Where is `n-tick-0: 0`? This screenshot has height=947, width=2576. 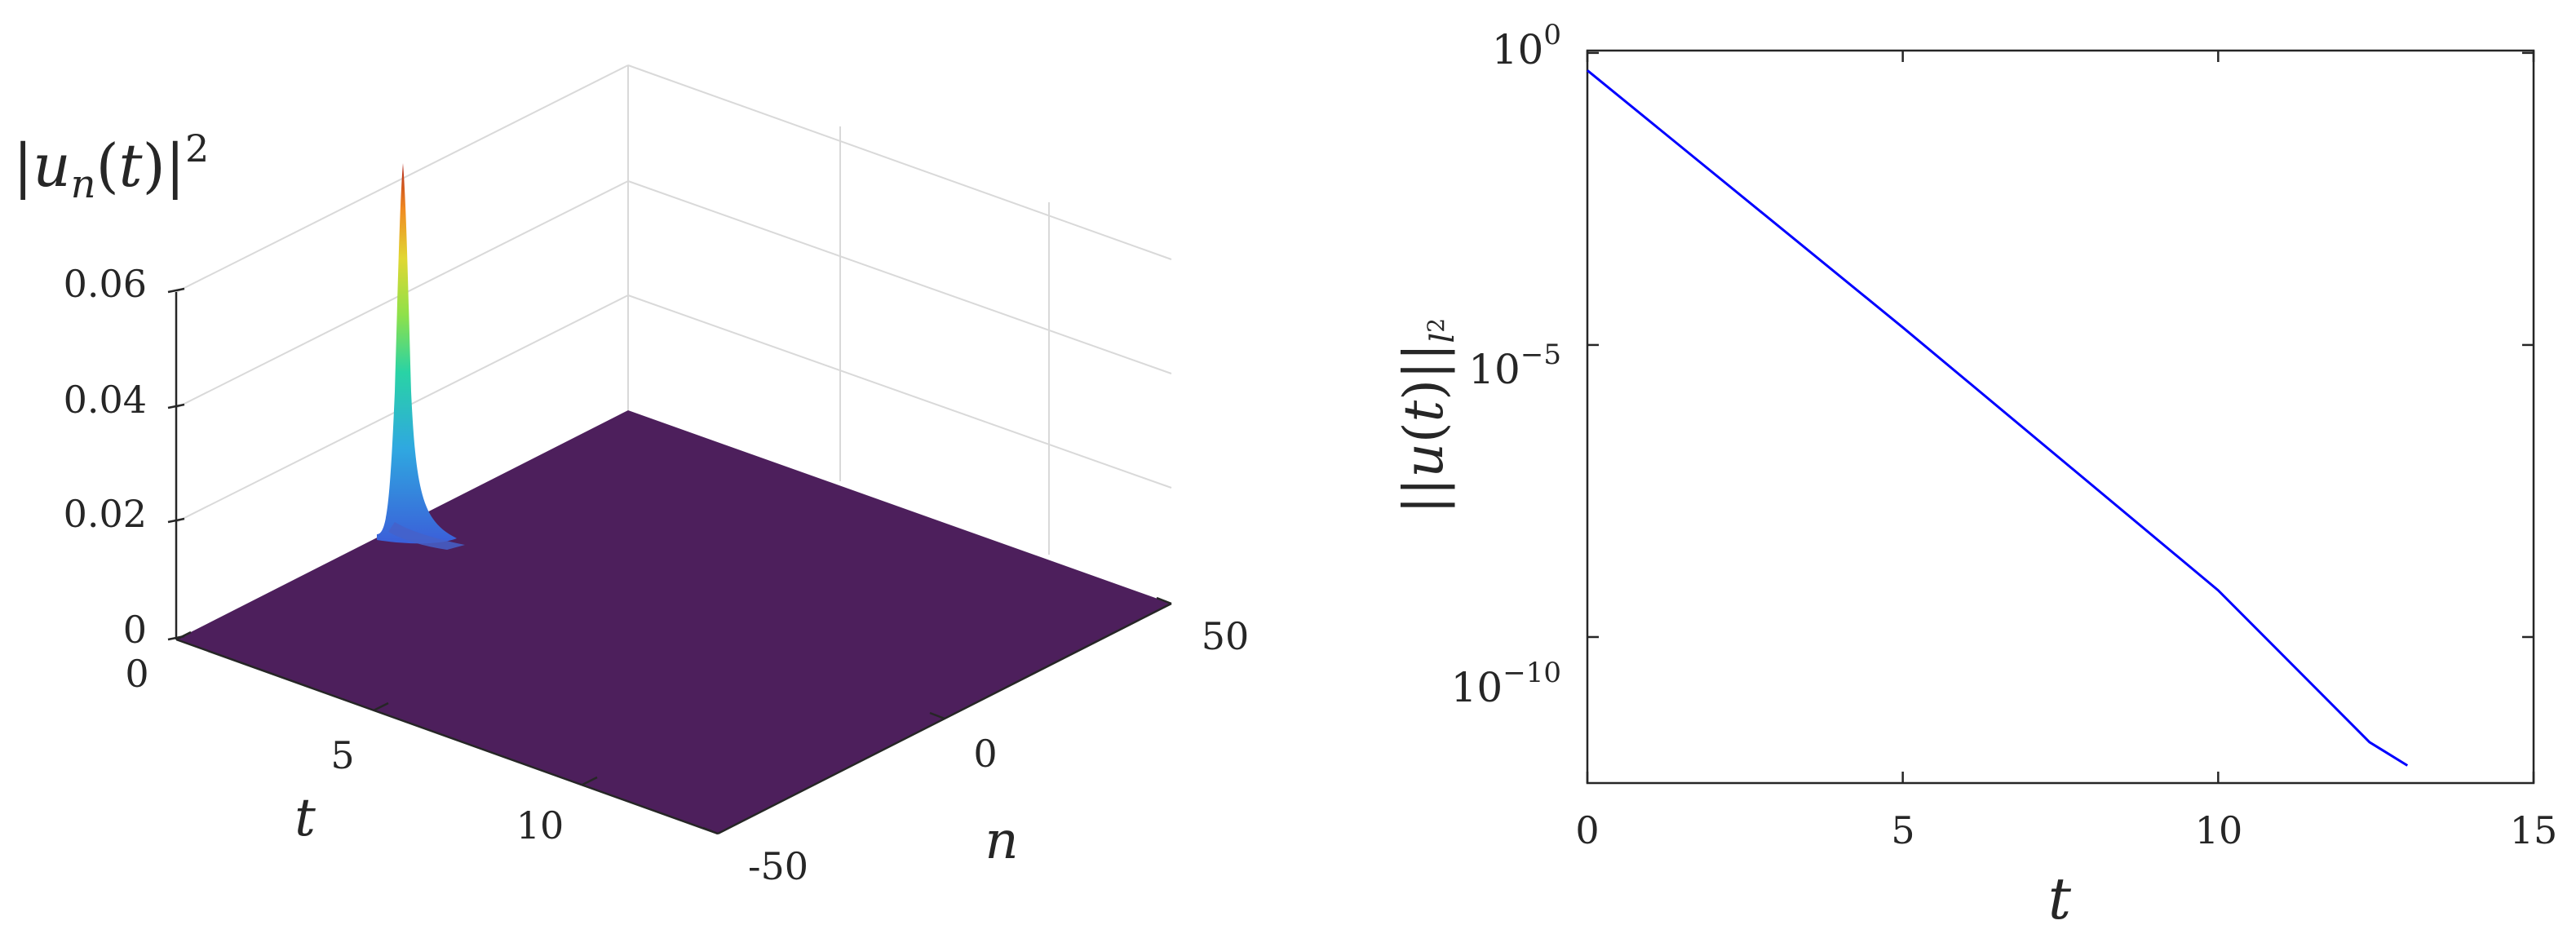 n-tick-0: 0 is located at coordinates (985, 754).